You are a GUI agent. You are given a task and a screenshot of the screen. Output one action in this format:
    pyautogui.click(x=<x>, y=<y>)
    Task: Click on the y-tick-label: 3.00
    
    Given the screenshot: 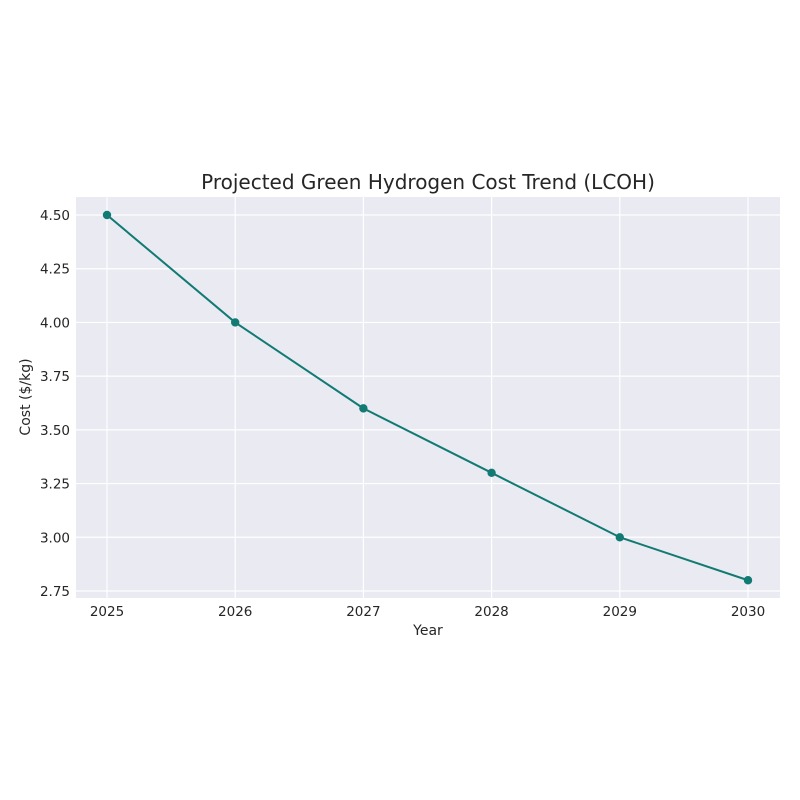 What is the action you would take?
    pyautogui.click(x=55, y=538)
    